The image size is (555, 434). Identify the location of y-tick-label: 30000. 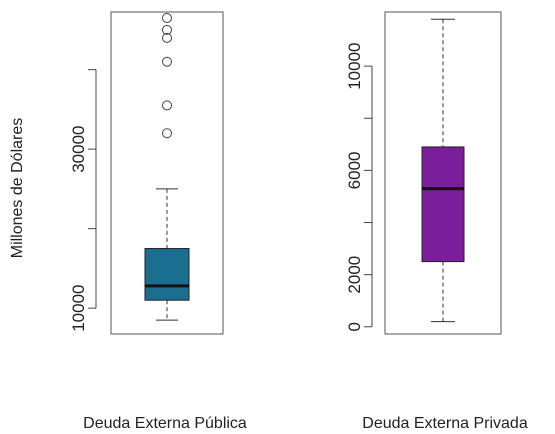
(78, 149).